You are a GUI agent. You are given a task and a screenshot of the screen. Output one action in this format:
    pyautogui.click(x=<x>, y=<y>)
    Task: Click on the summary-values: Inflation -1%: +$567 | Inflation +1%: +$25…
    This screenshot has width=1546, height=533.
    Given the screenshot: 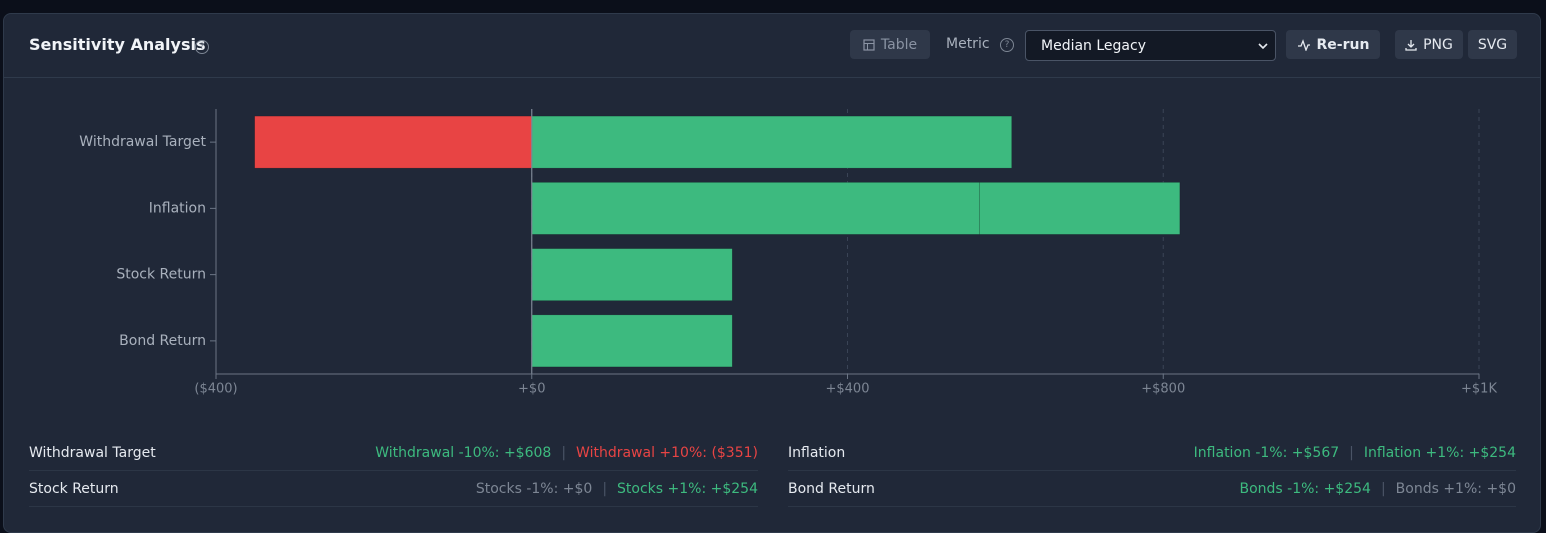 What is the action you would take?
    pyautogui.click(x=1355, y=453)
    